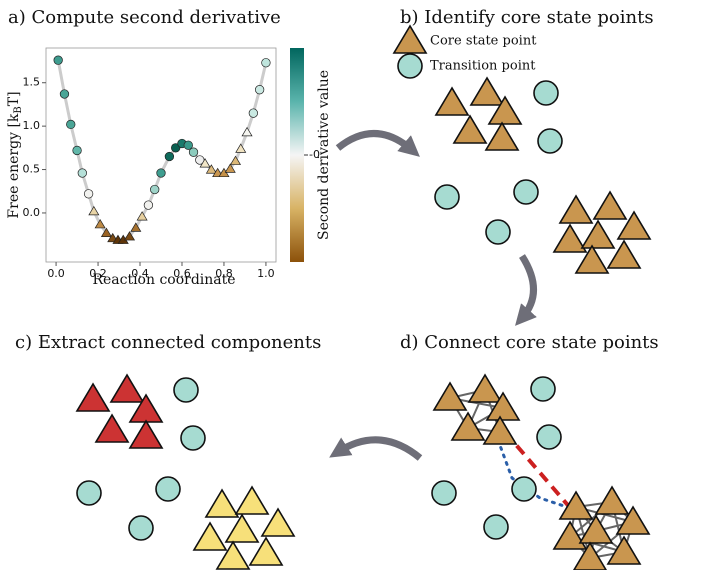 The width and height of the screenshot is (706, 570). I want to click on plot-frame, so click(161, 155).